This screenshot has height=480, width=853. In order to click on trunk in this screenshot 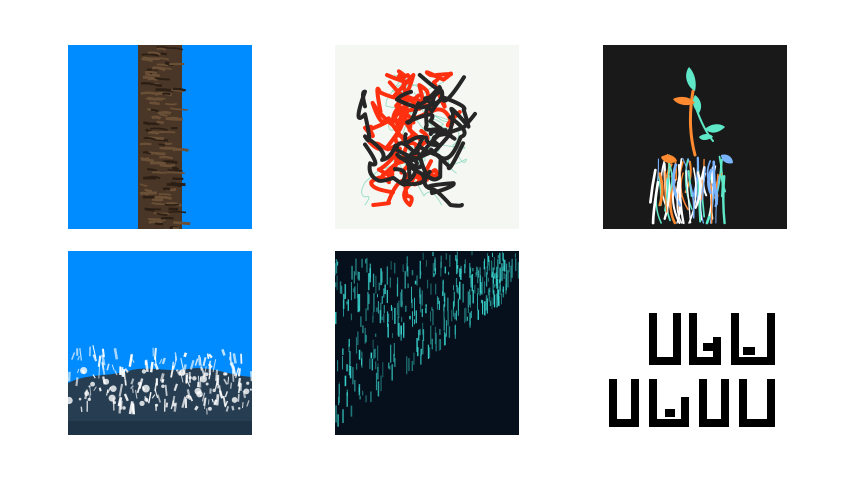, I will do `click(160, 137)`.